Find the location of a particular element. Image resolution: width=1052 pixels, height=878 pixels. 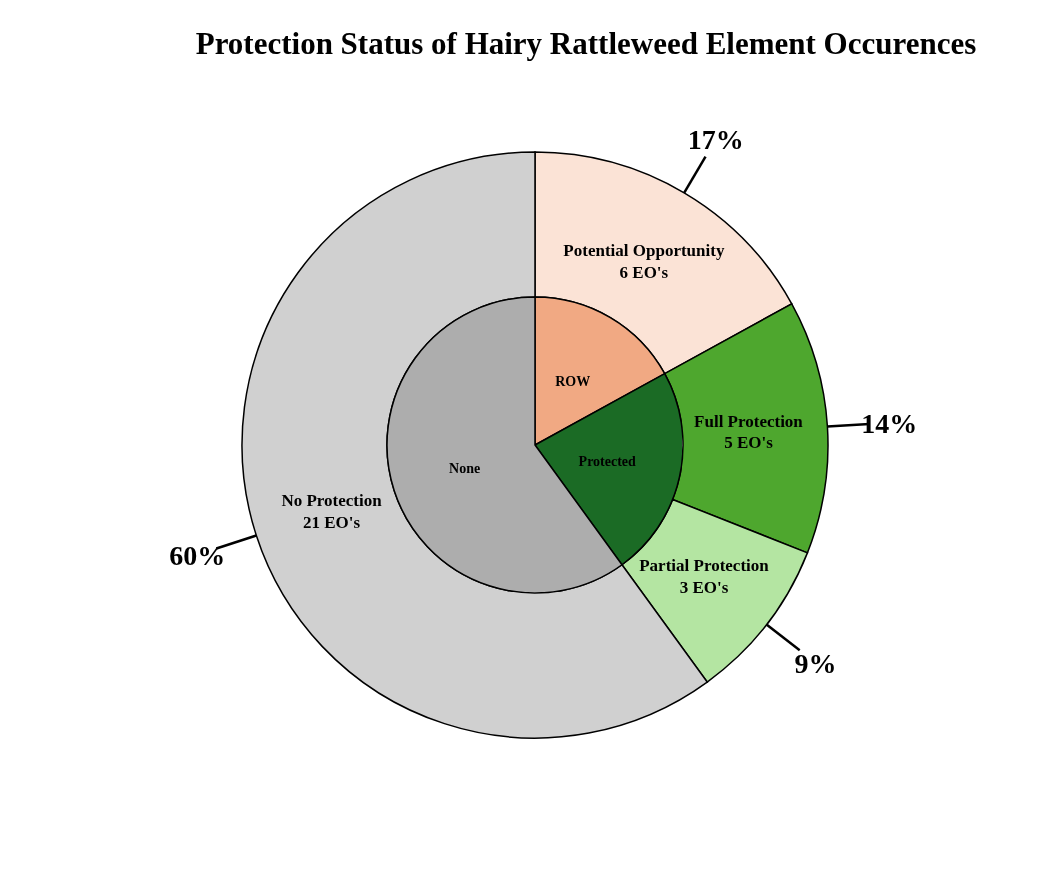

data-label: 14% is located at coordinates (889, 423).